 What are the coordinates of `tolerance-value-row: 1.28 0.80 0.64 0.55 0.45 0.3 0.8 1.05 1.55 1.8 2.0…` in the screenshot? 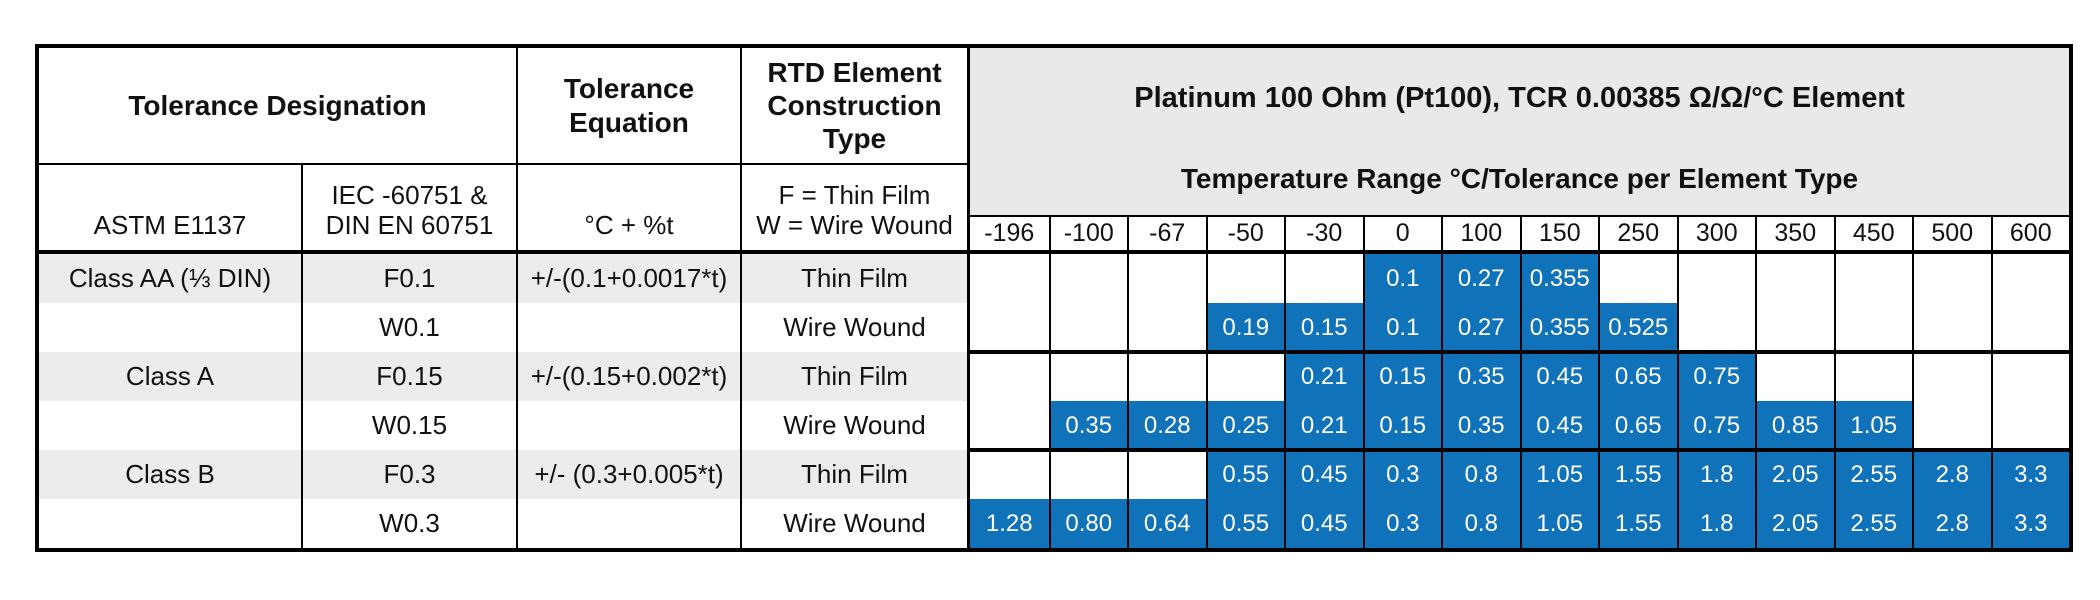 It's located at (1519, 523).